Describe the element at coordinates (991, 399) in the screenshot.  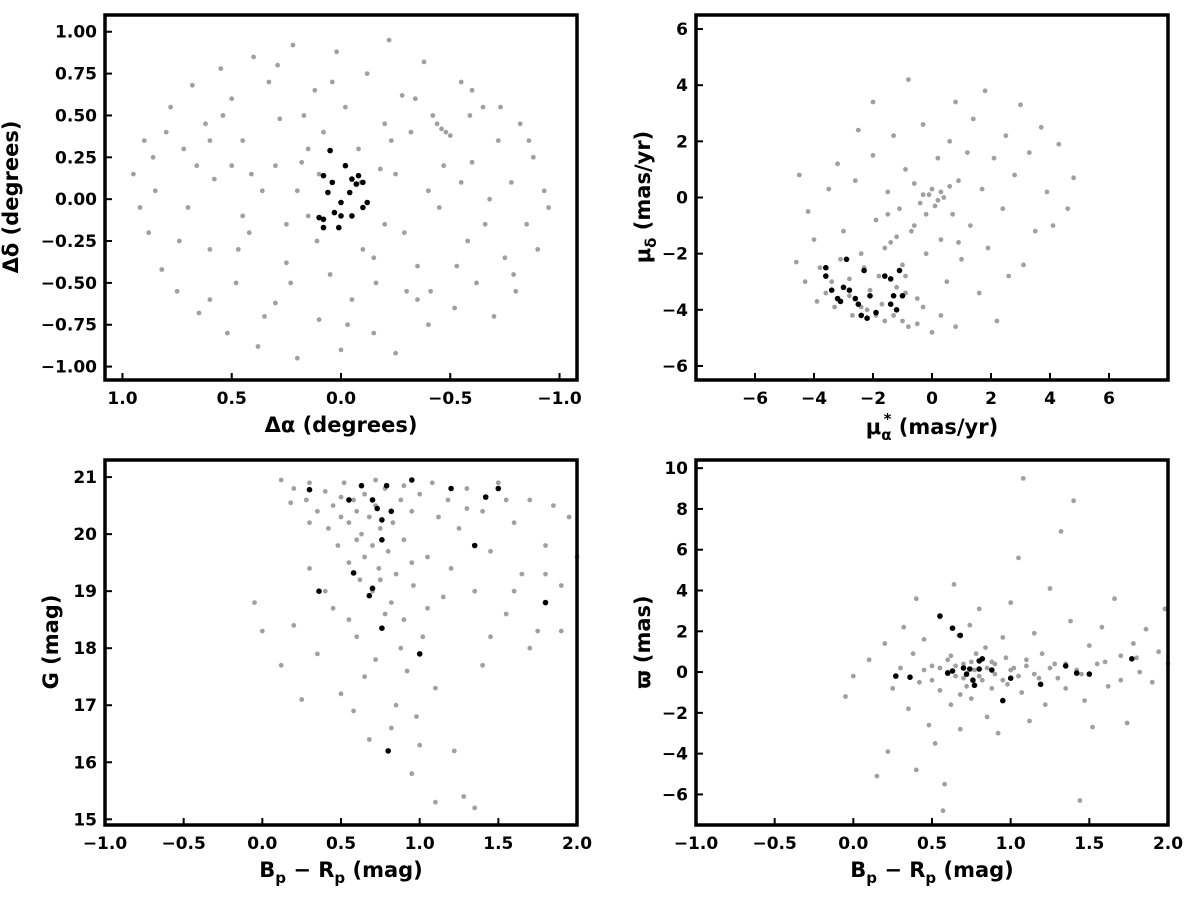
I see `proper-motion-x-tick-label: 2` at that location.